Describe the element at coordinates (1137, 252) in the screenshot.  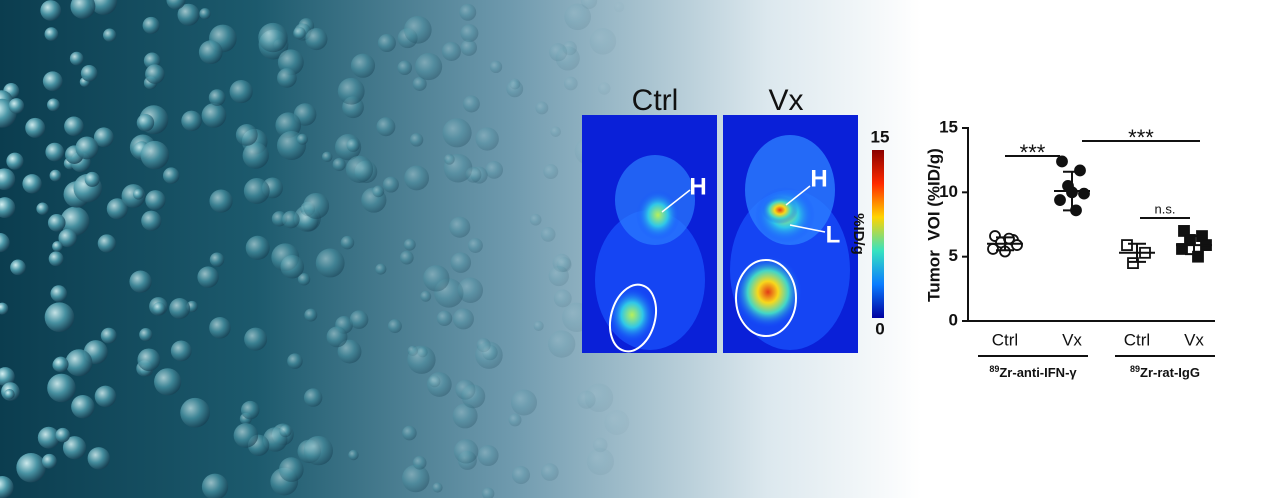
I see `error-bar` at that location.